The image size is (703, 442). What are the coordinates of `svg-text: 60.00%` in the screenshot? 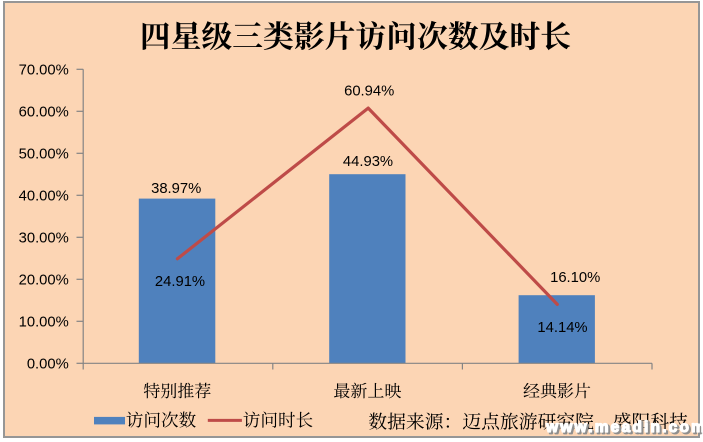 It's located at (44, 113).